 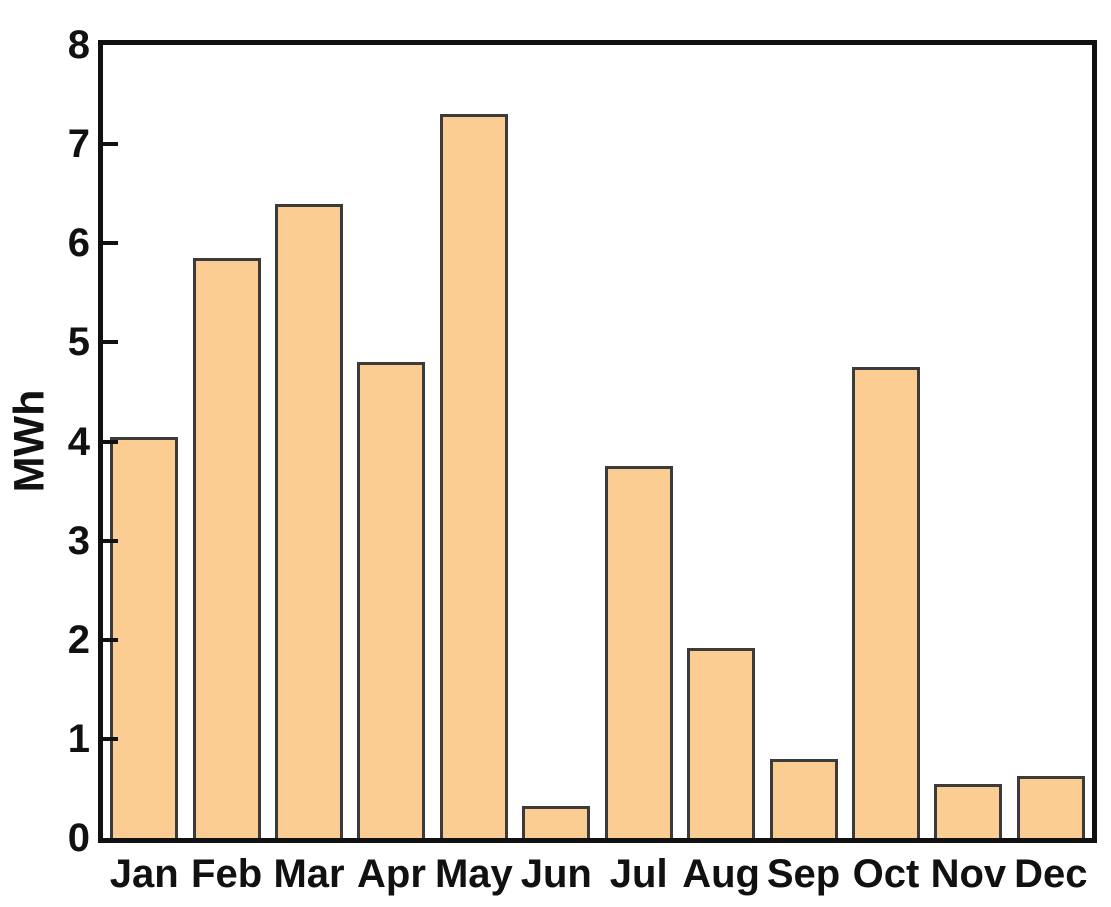 I want to click on x-tick-label-oct: Oct, so click(x=886, y=874).